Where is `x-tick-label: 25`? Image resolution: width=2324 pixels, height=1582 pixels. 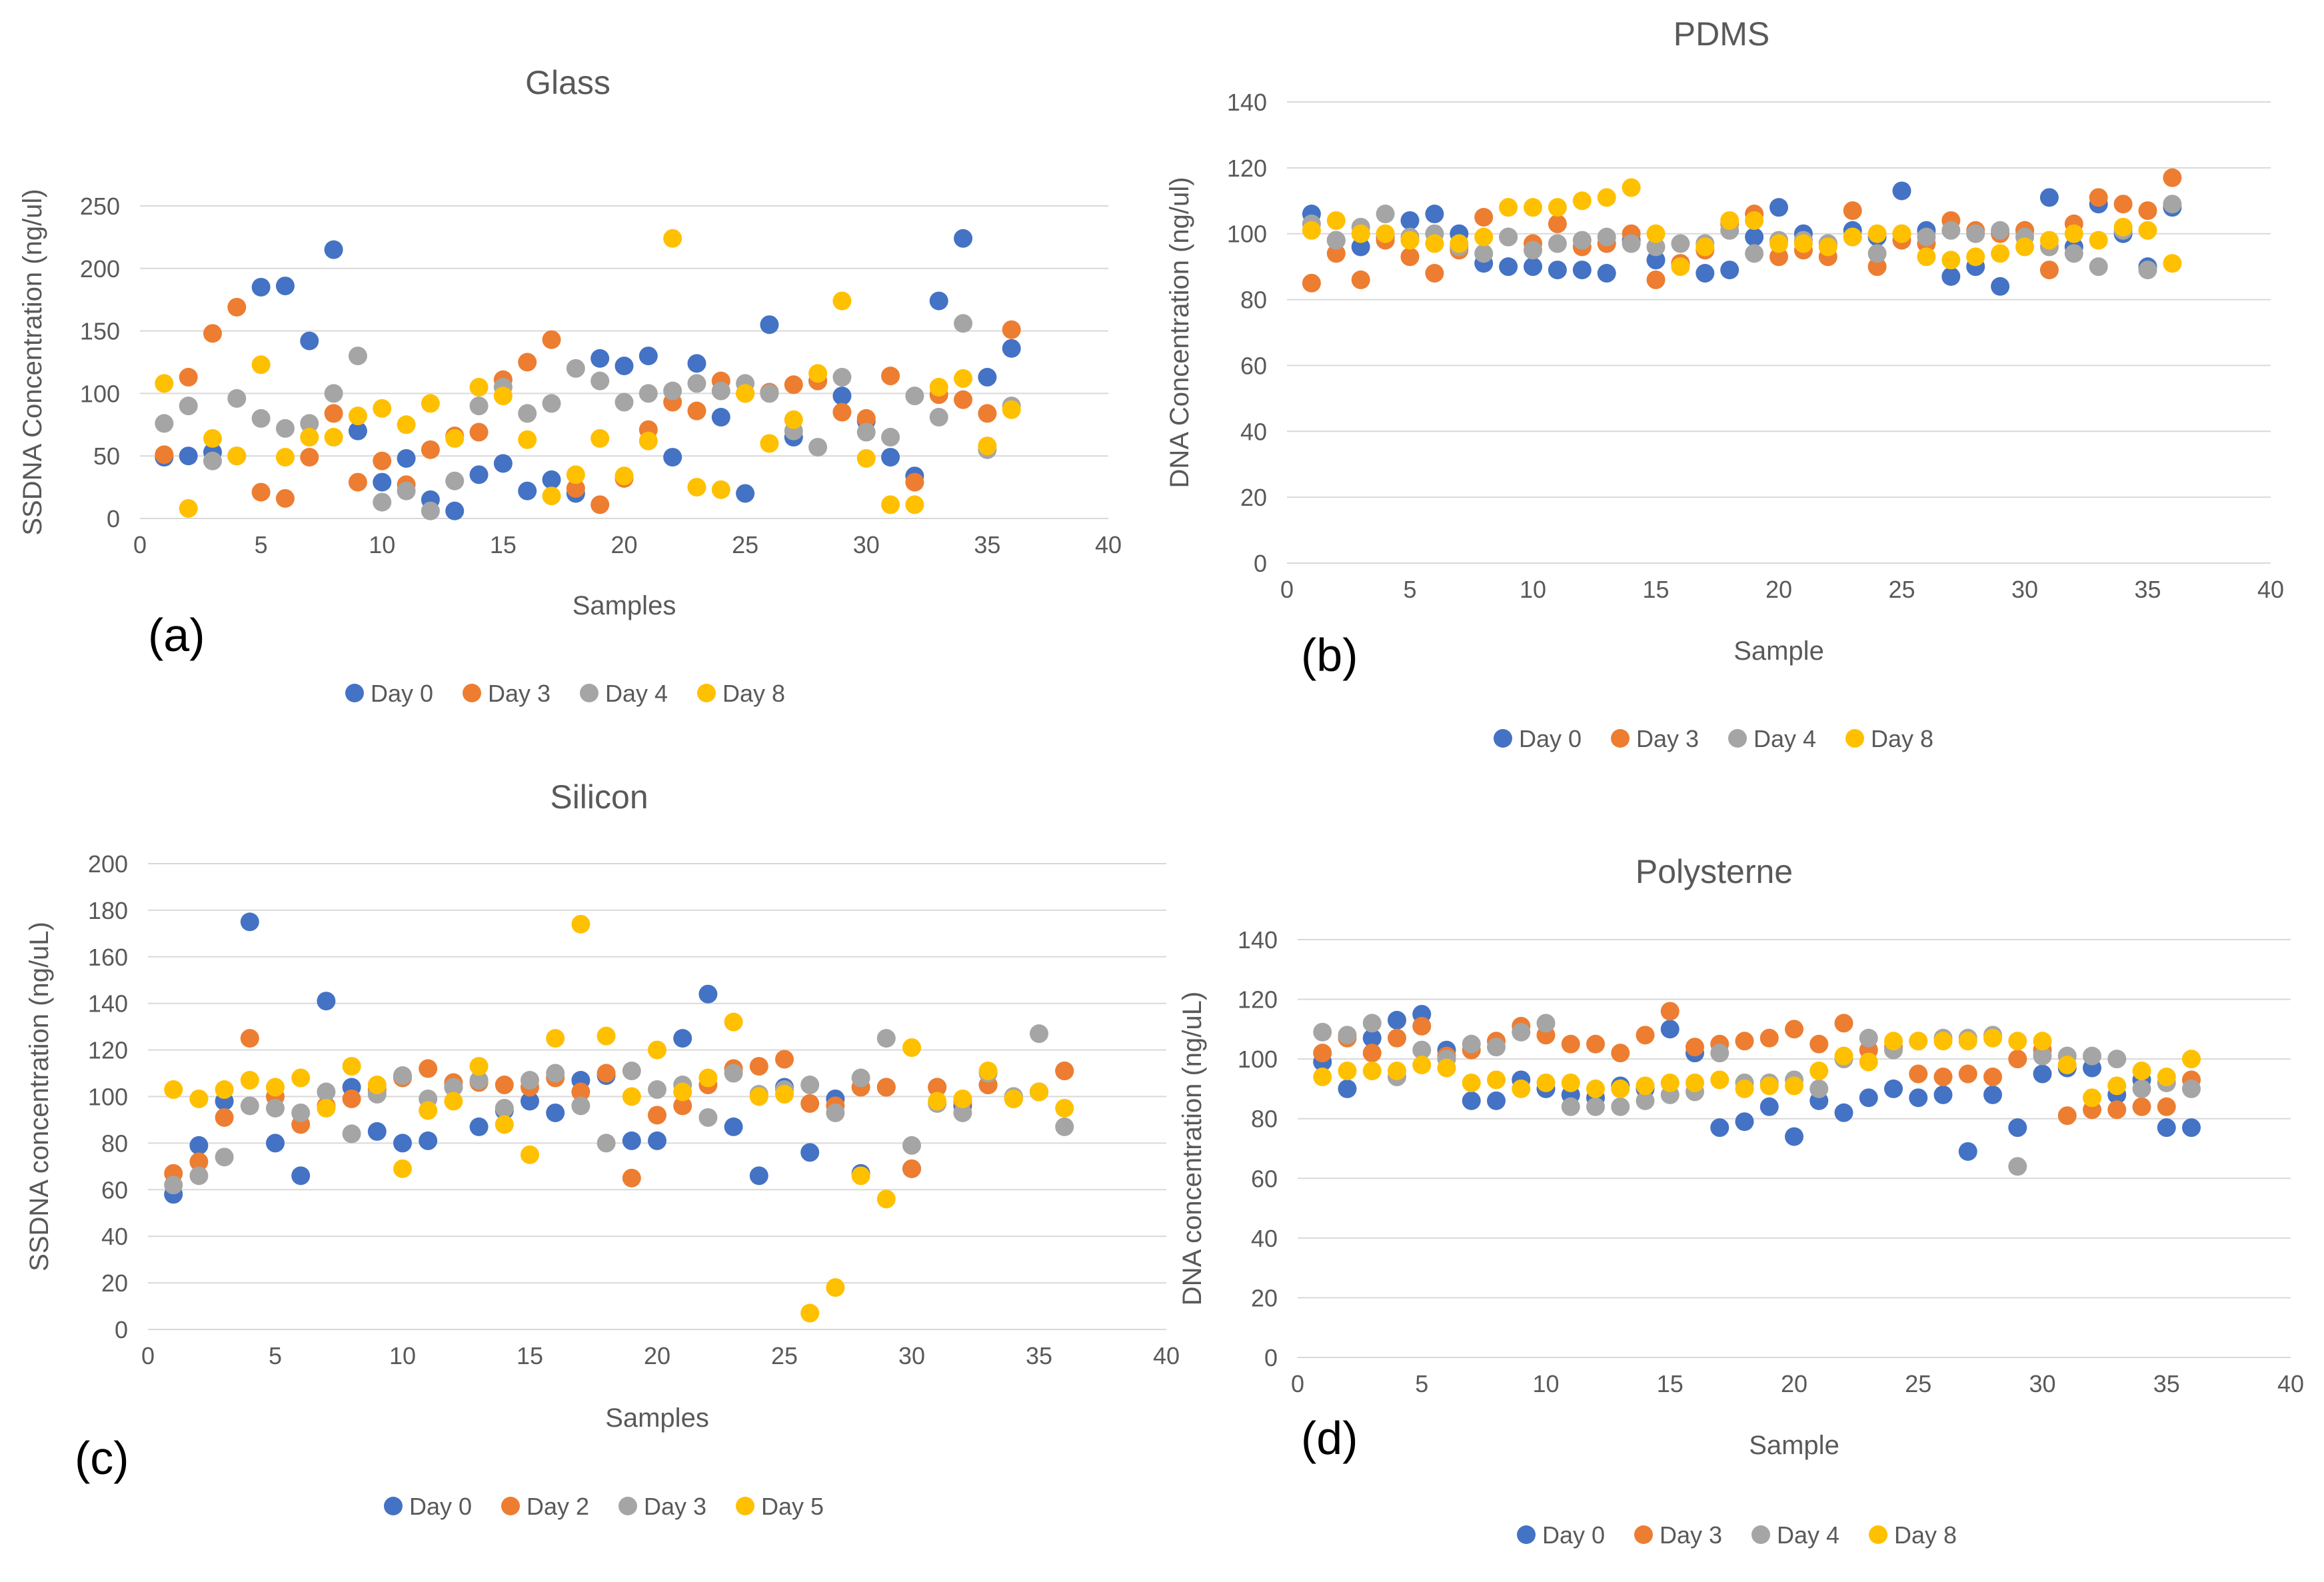
x-tick-label: 25 is located at coordinates (784, 1355).